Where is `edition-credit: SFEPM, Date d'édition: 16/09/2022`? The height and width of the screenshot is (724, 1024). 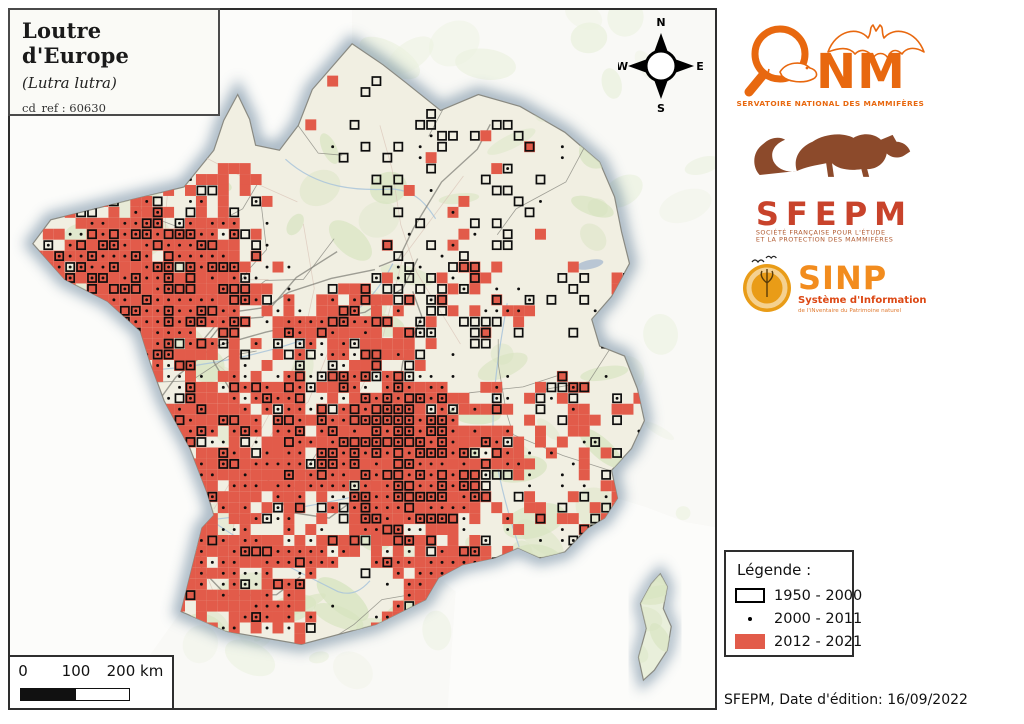 edition-credit: SFEPM, Date d'édition: 16/09/2022 is located at coordinates (846, 700).